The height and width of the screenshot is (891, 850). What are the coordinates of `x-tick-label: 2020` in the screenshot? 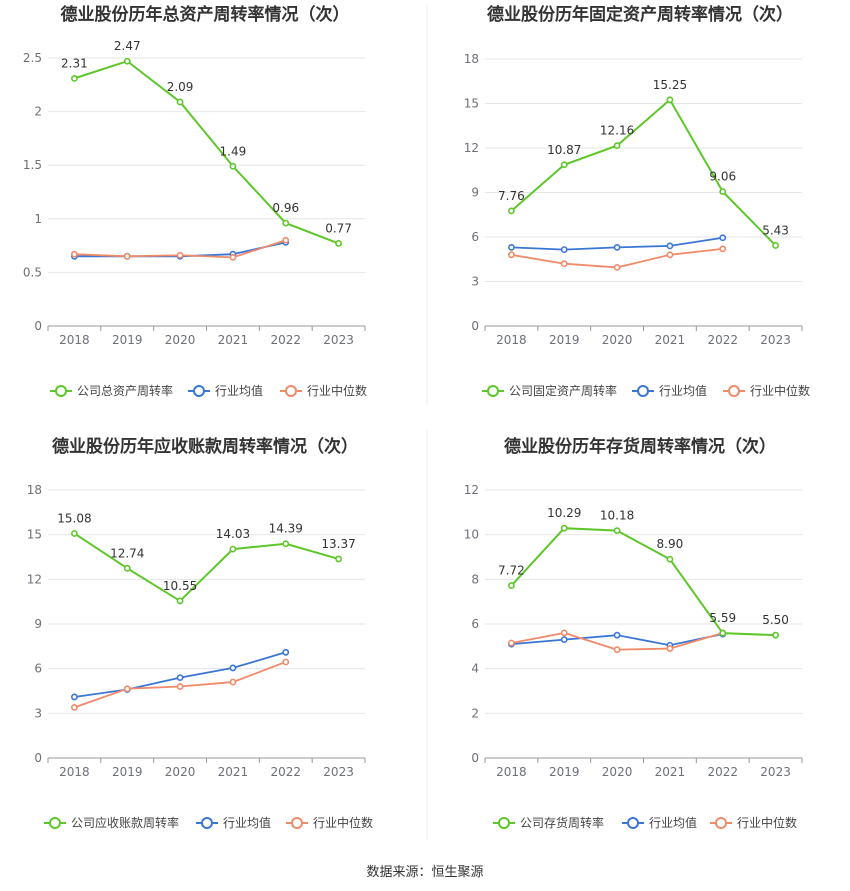 It's located at (180, 340).